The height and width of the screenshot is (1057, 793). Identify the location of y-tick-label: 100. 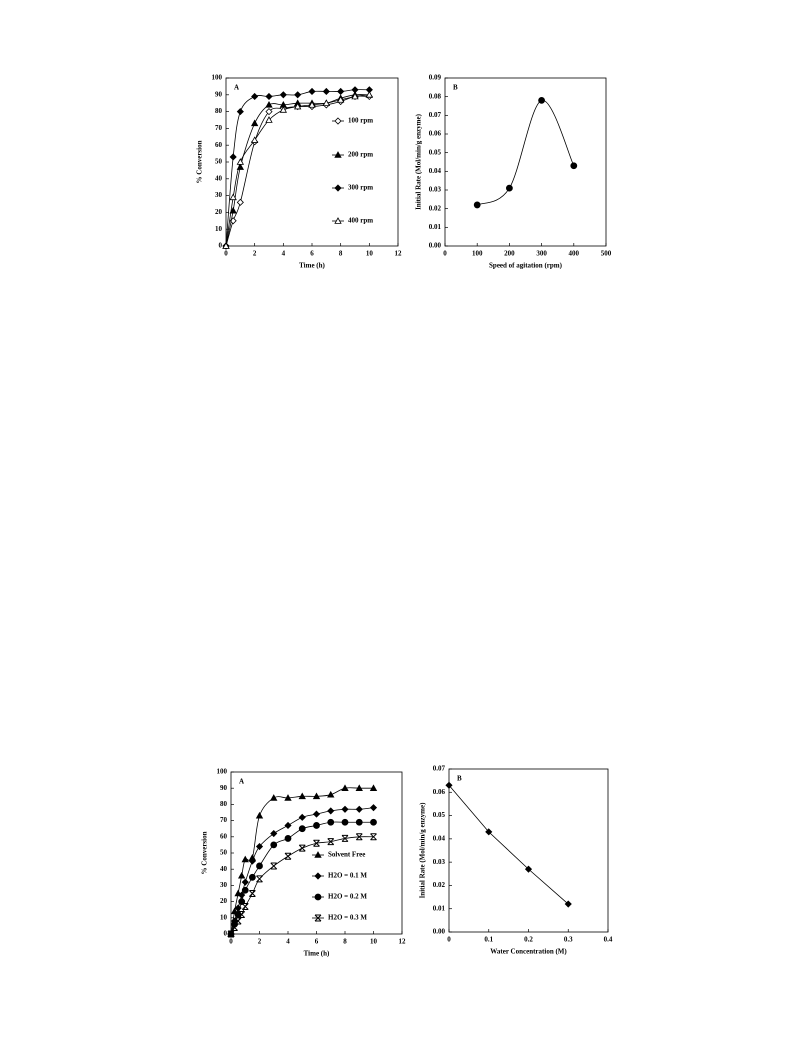
(222, 772).